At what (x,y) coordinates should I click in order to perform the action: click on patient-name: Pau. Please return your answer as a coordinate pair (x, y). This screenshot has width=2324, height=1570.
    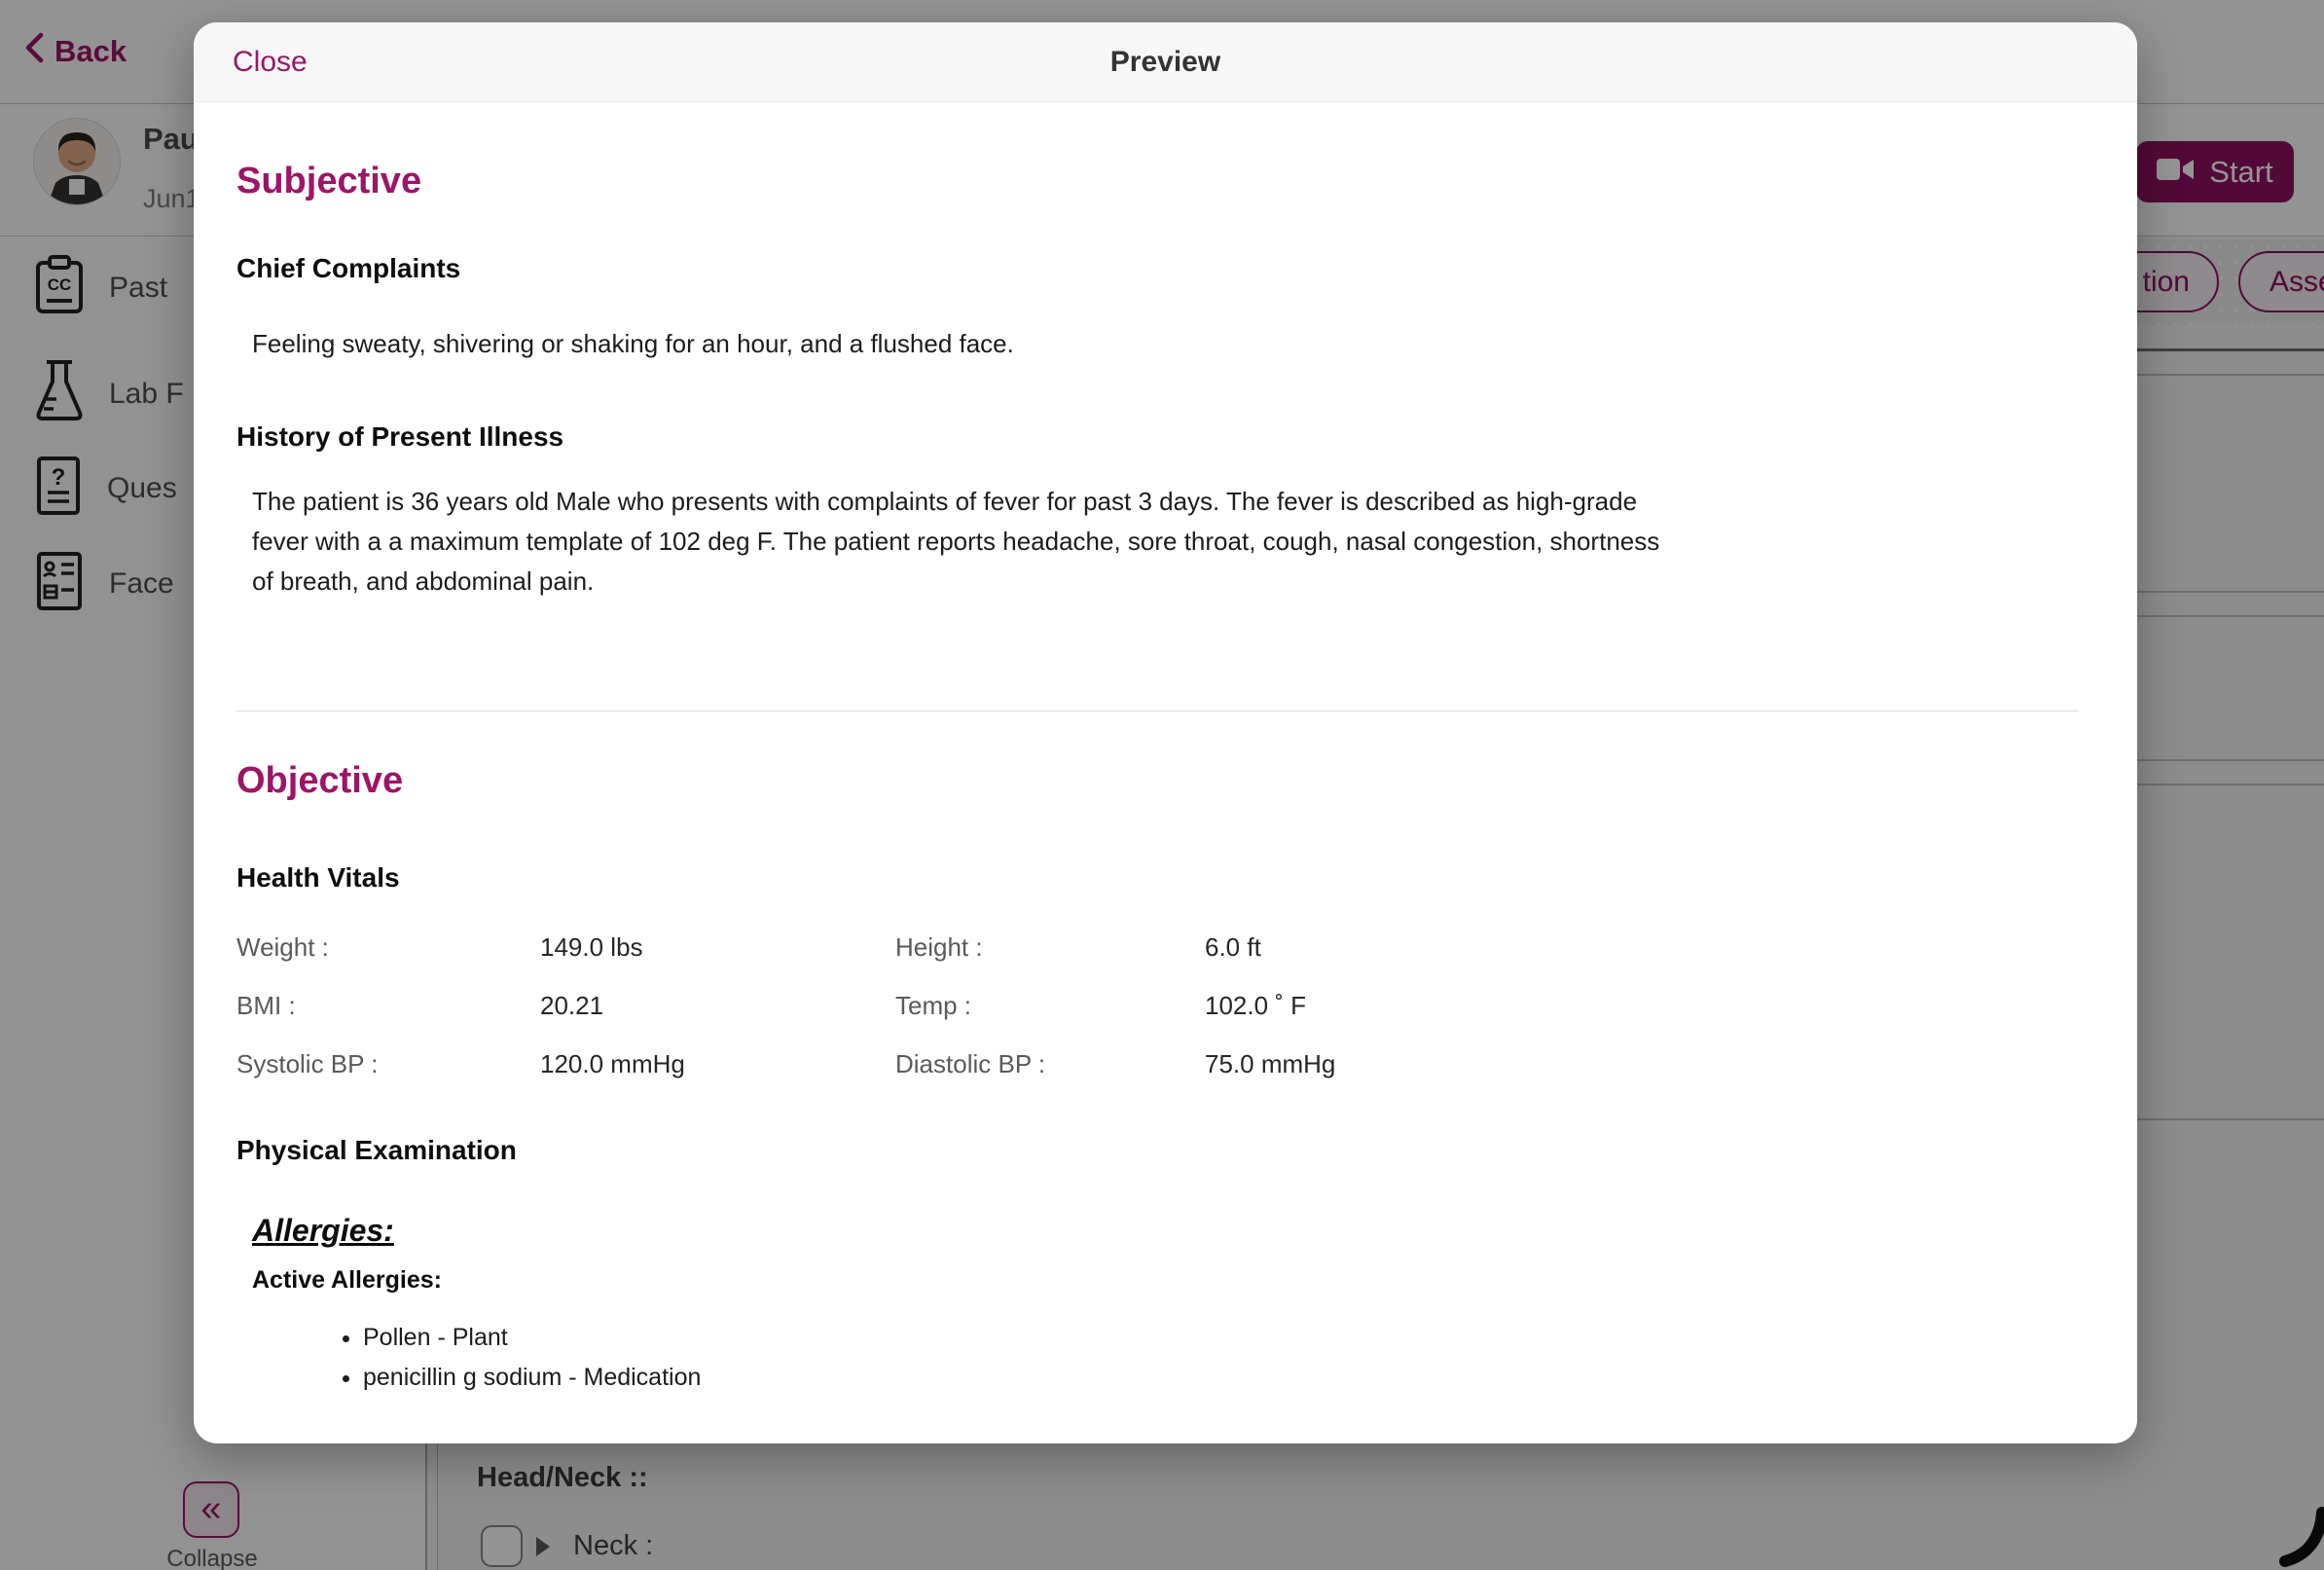
    Looking at the image, I should click on (171, 139).